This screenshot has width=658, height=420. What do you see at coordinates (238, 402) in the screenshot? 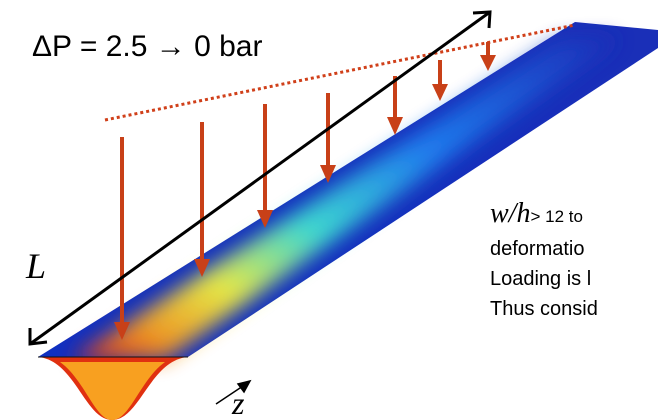
I see `axis-label: z` at bounding box center [238, 402].